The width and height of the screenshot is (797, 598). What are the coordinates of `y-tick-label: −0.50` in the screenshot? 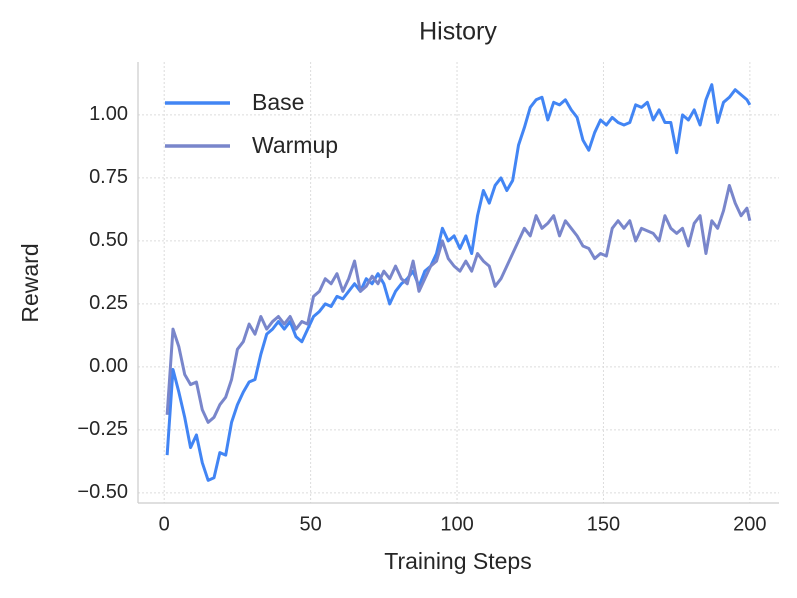 It's located at (102, 492).